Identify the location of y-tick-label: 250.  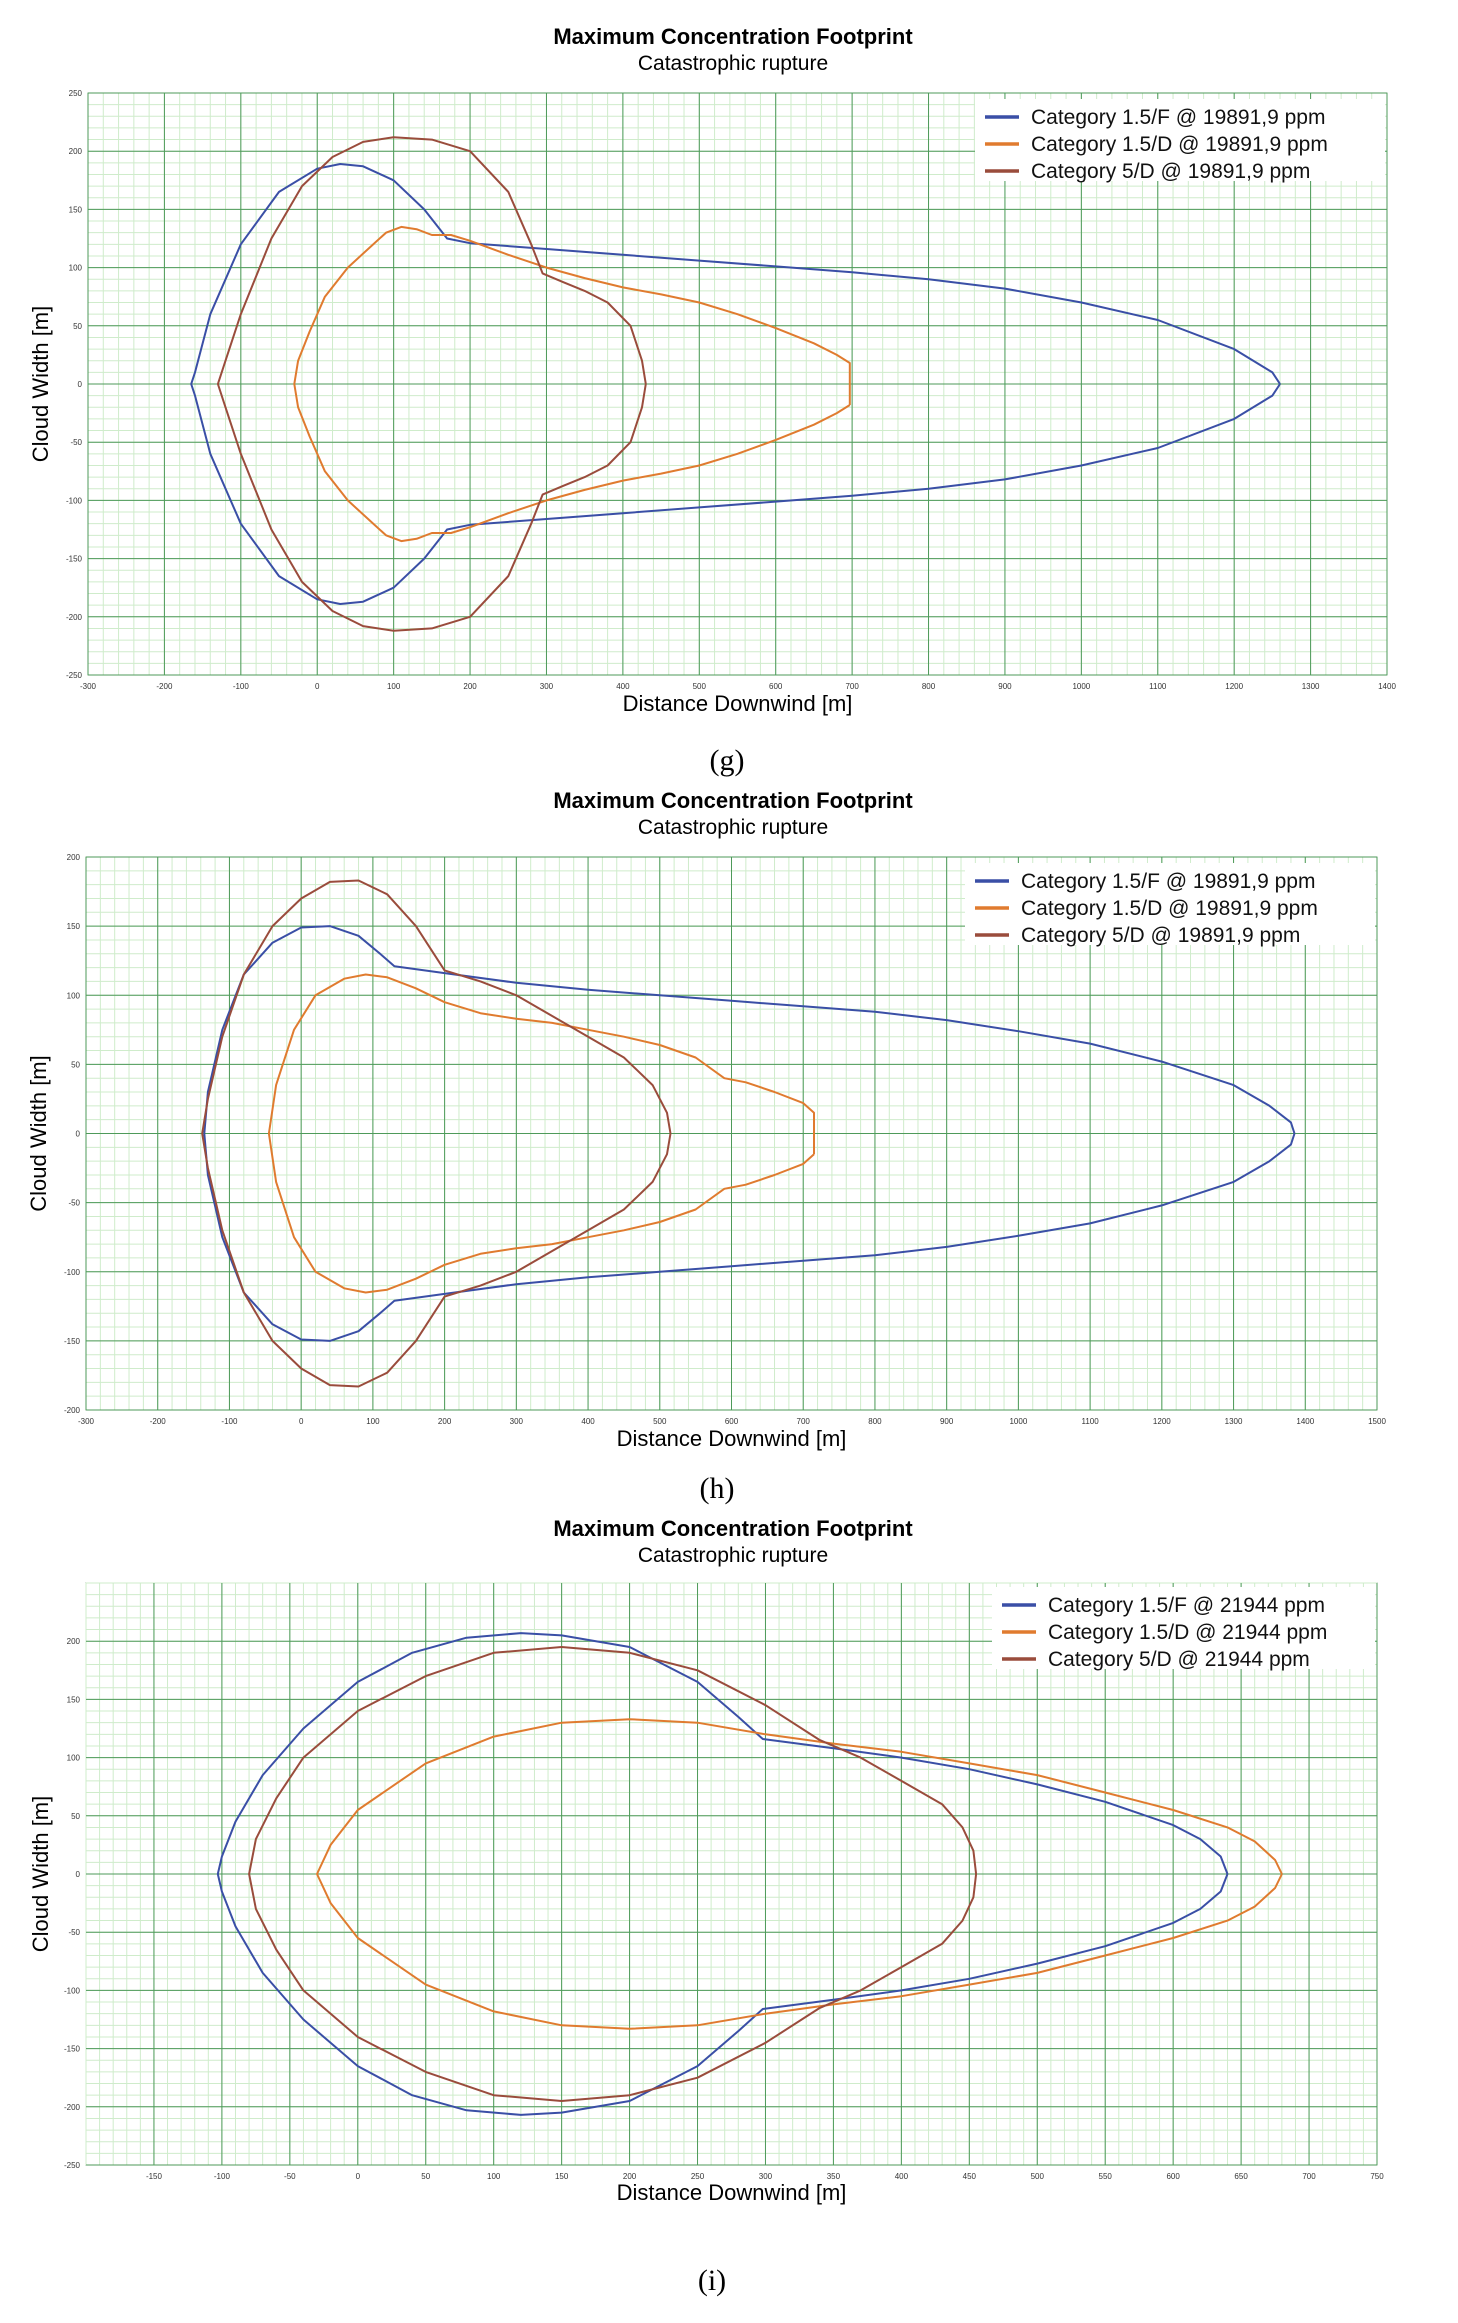
(76, 93).